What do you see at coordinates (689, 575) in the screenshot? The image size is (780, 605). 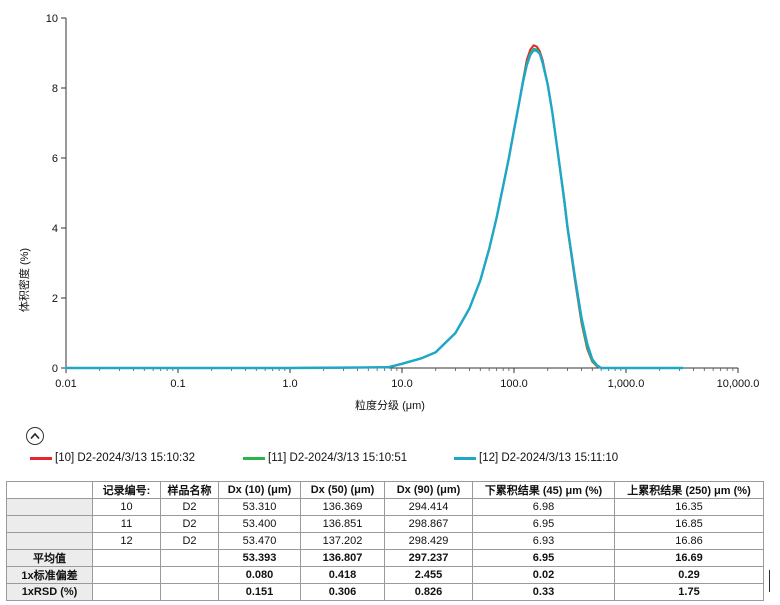 I see `table-cell: 0.29` at bounding box center [689, 575].